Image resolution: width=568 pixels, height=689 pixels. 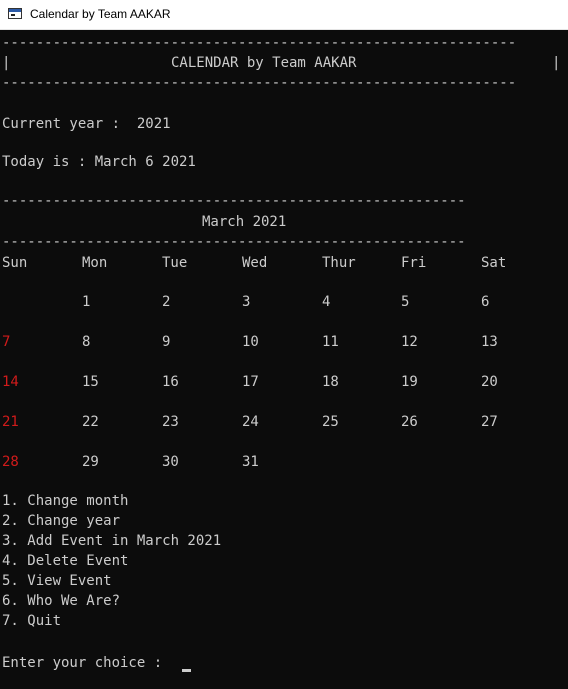 I want to click on day-cell: 23, so click(x=170, y=422).